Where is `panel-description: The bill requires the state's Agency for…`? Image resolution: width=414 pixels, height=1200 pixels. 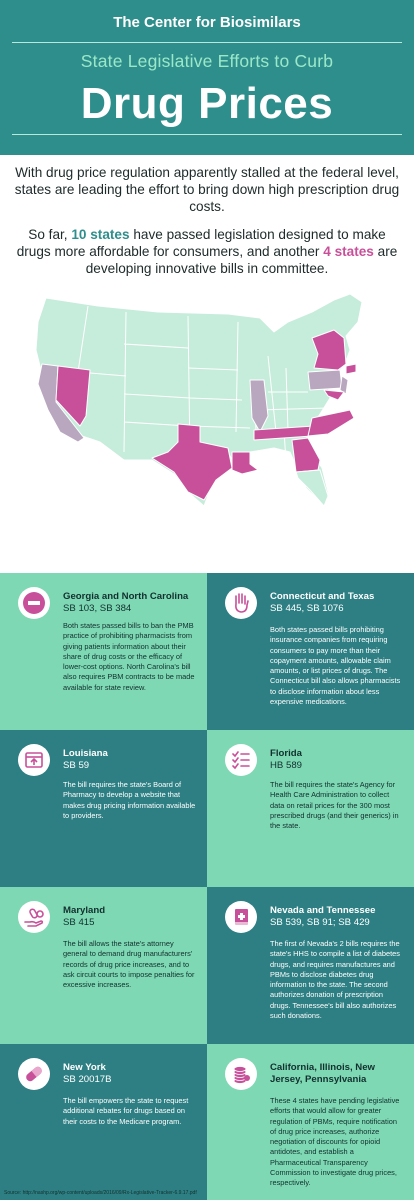 panel-description: The bill requires the state's Agency for… is located at coordinates (334, 805).